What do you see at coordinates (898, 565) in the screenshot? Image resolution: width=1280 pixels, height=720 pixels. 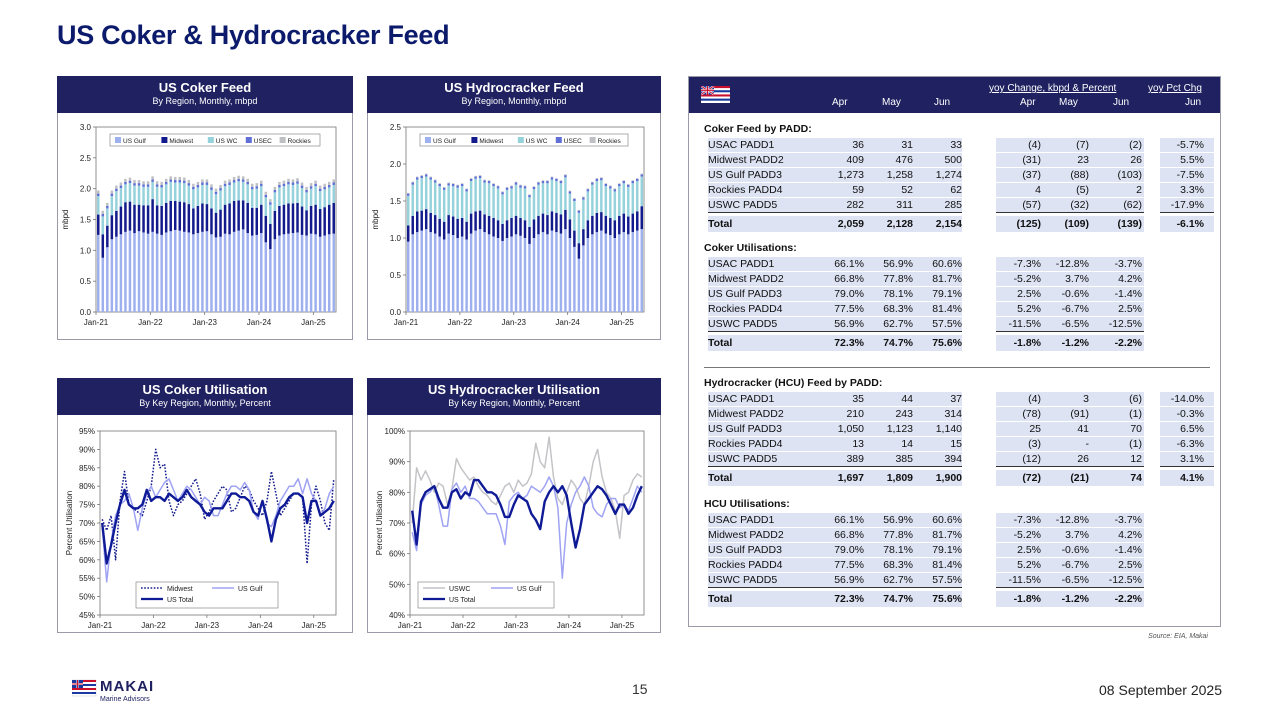 I see `cell-value: 68.3%` at bounding box center [898, 565].